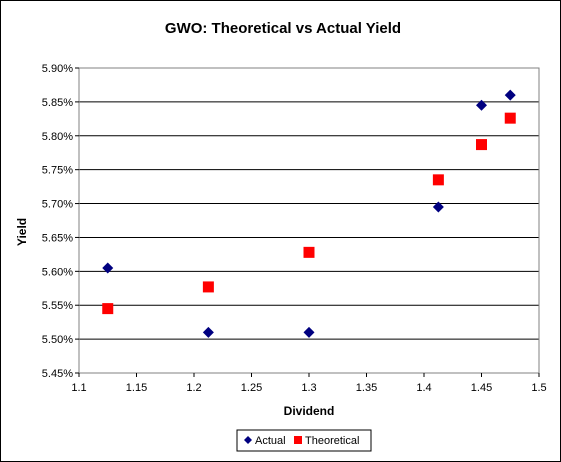 The width and height of the screenshot is (561, 462). What do you see at coordinates (332, 441) in the screenshot?
I see `legend-label-theoretical: Theoretical` at bounding box center [332, 441].